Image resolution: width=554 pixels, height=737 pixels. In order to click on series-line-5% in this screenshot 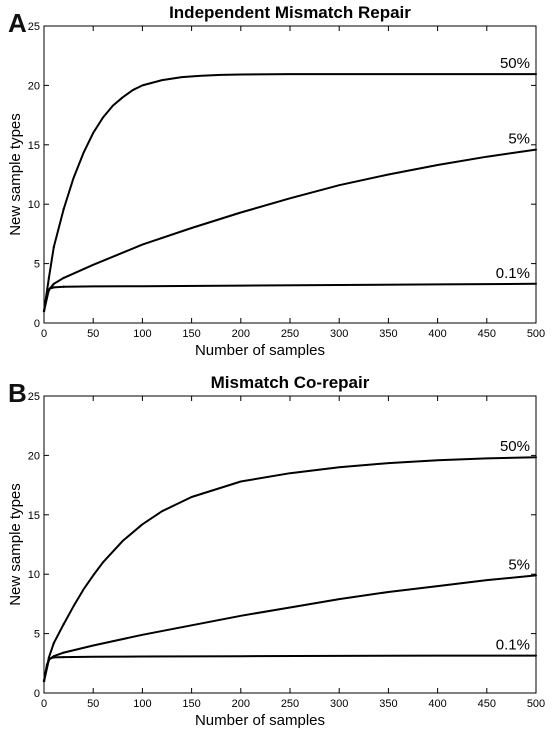, I will do `click(290, 628)`.